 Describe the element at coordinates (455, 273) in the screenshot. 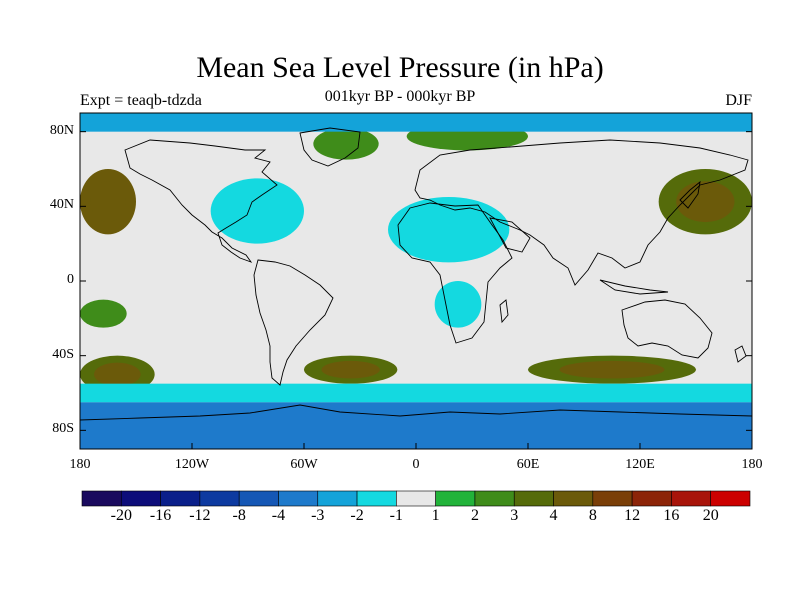

I see `coast-africa` at that location.